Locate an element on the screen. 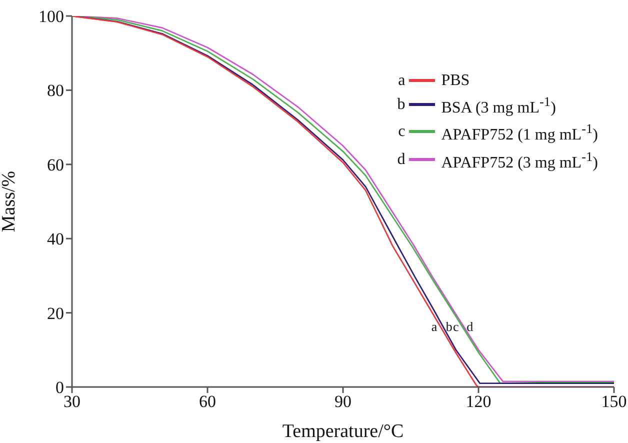 This screenshot has height=443, width=628. annotation: c is located at coordinates (456, 326).